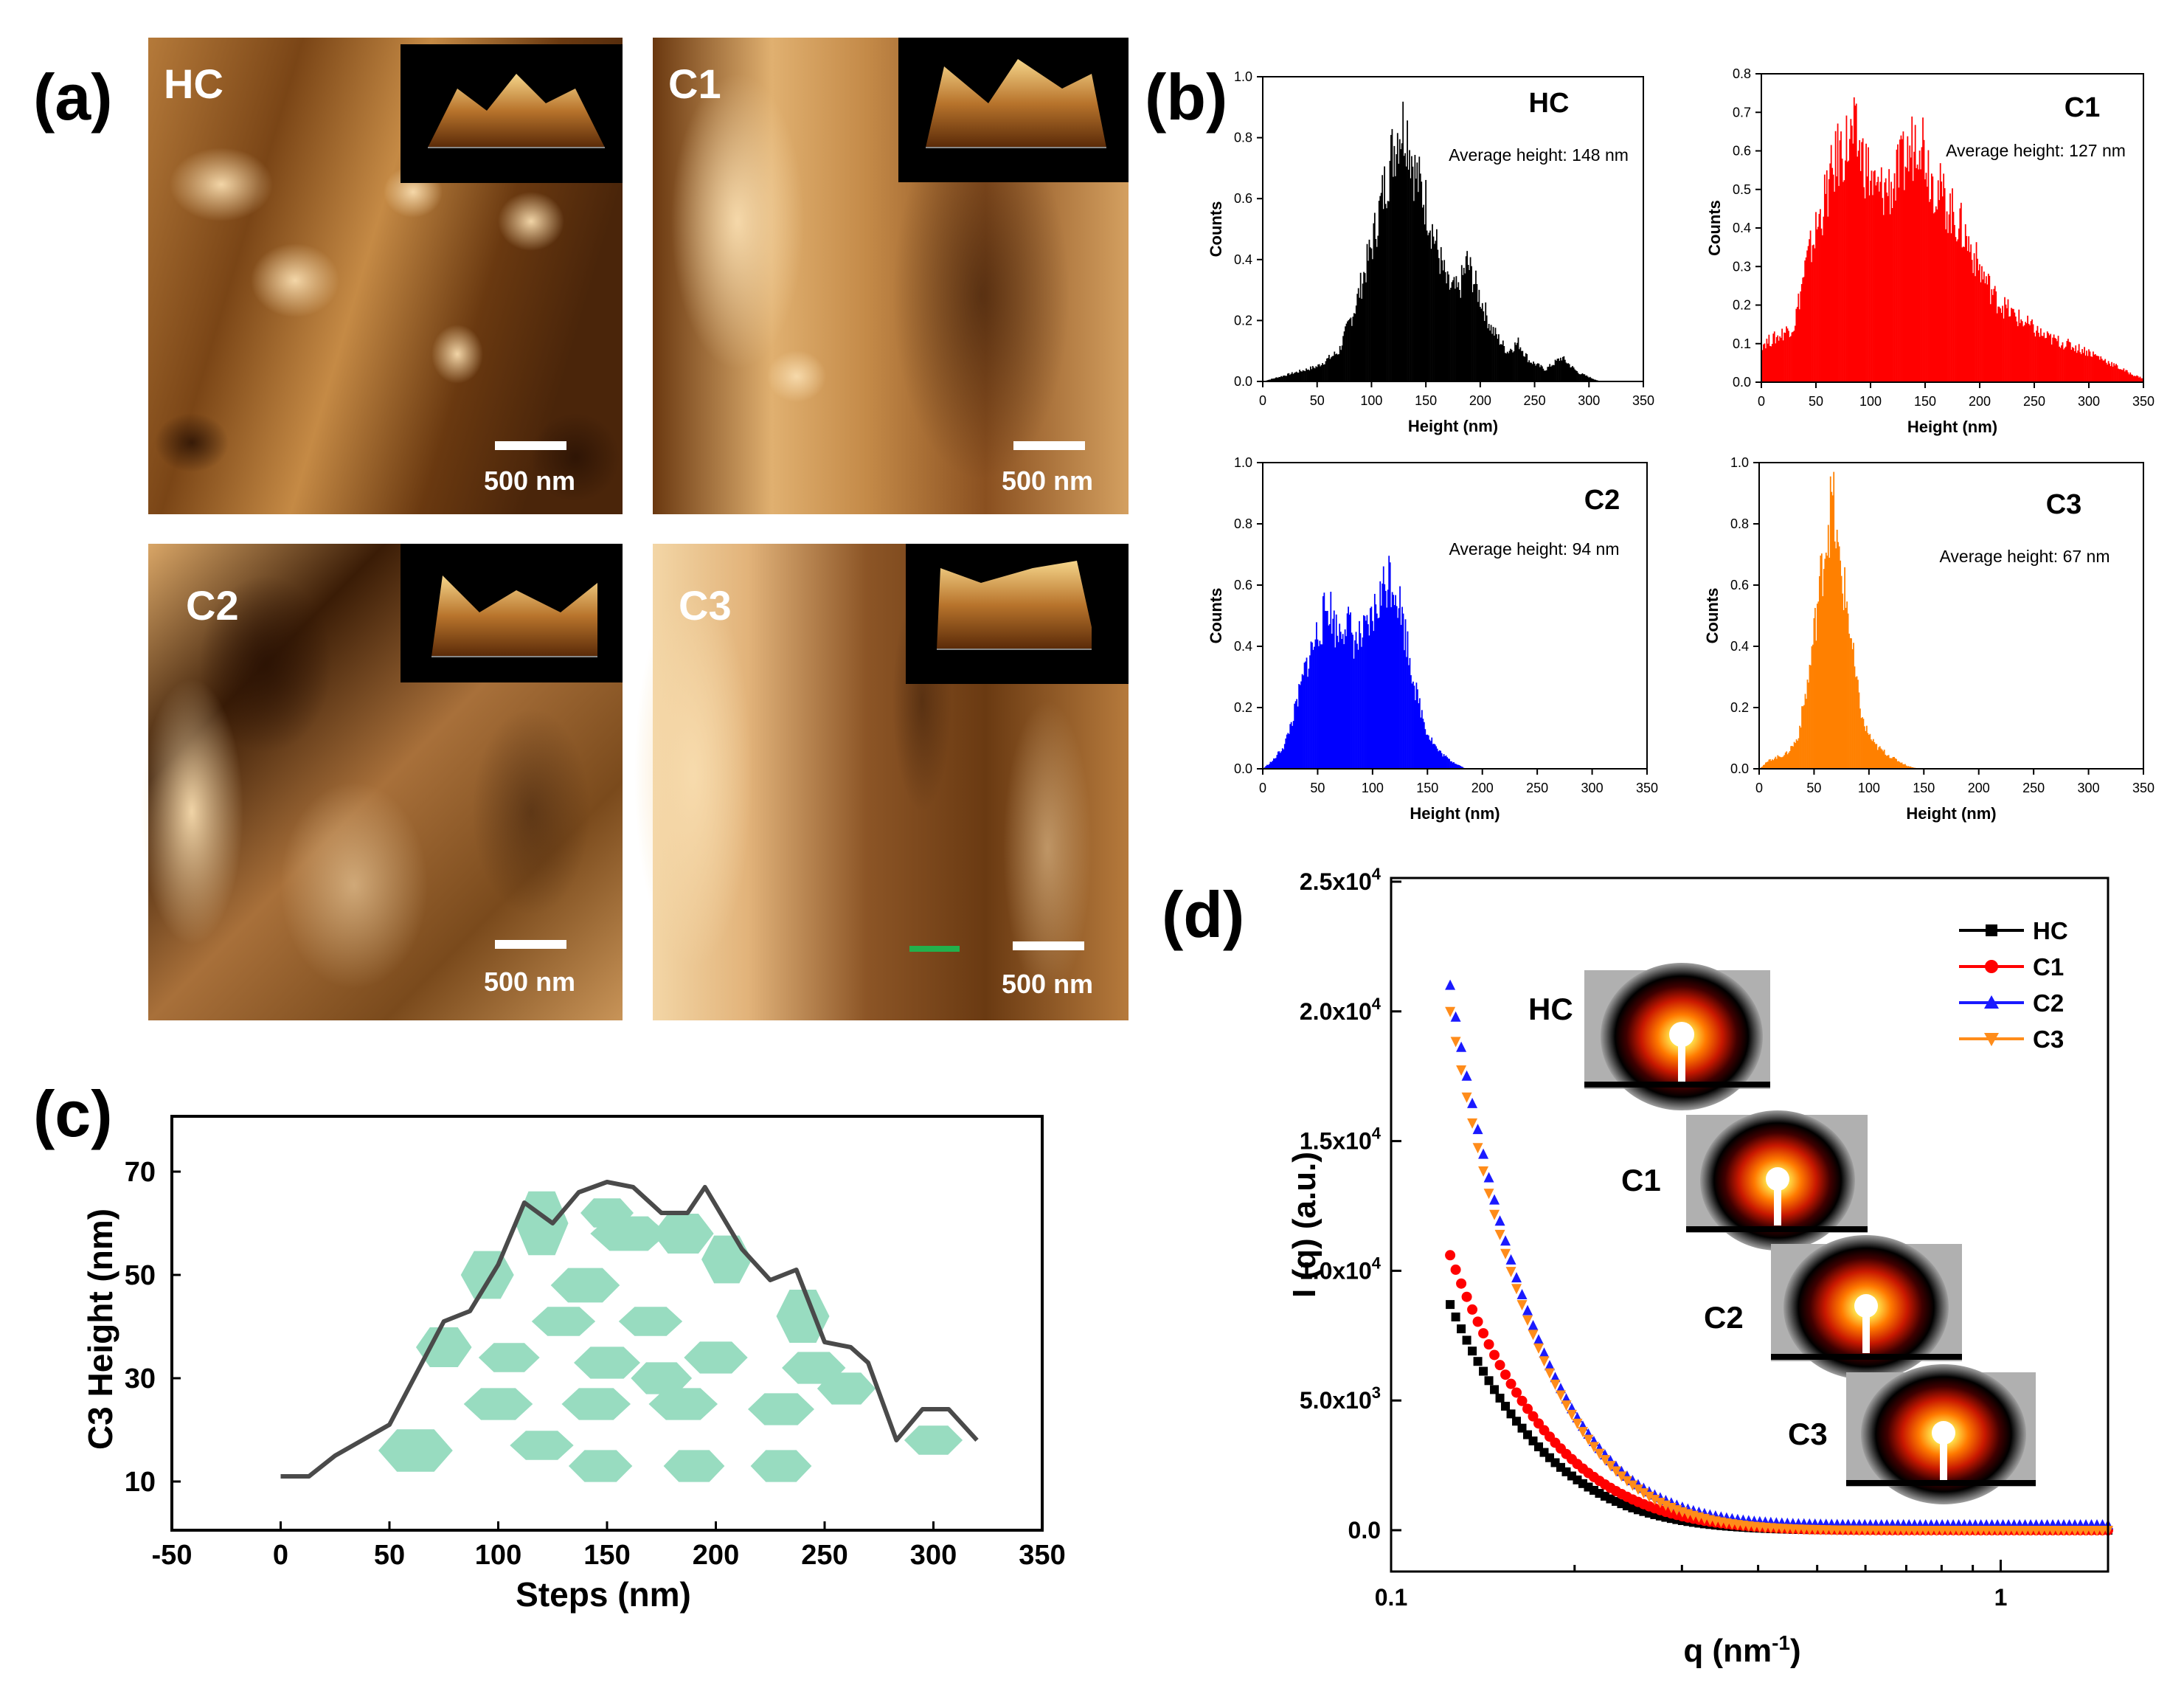 This screenshot has width=2184, height=1694. Describe the element at coordinates (73, 1113) in the screenshot. I see `panel-c-label: (c)` at that location.